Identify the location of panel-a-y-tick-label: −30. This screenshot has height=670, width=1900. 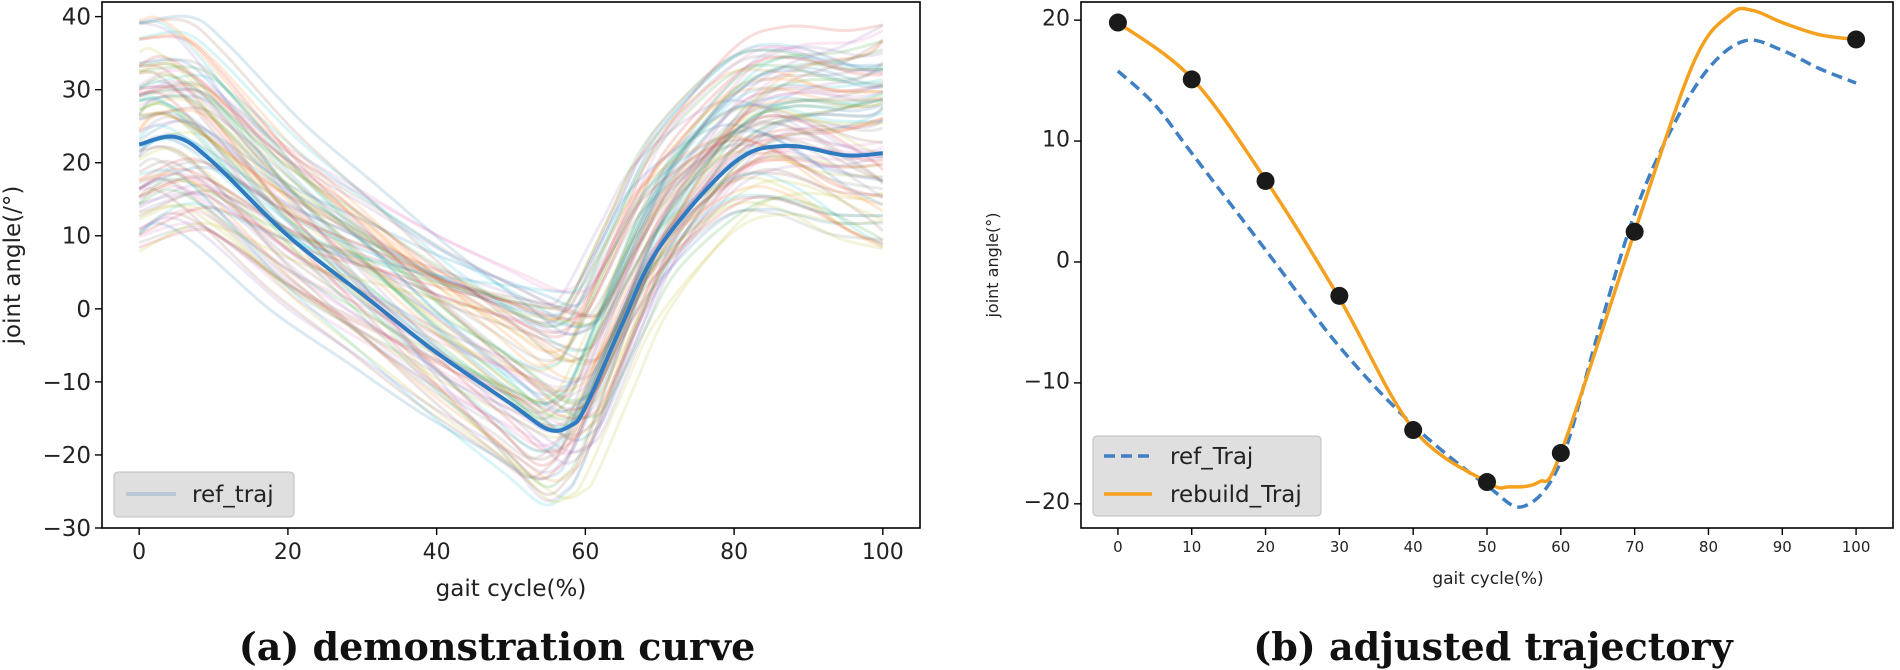
(66, 529).